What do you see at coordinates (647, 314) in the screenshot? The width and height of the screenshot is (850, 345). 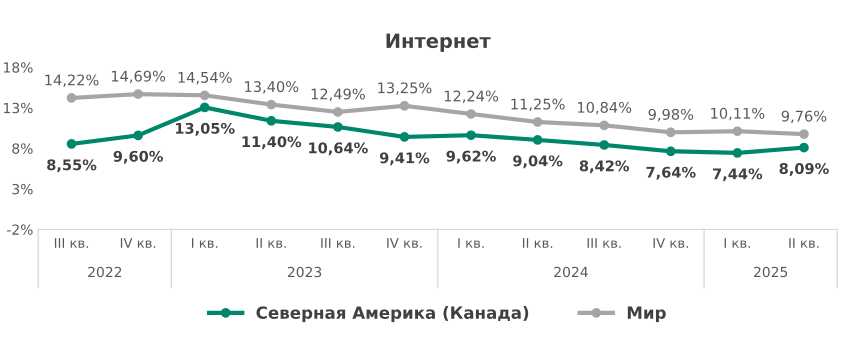 I see `legend-label: Мир` at bounding box center [647, 314].